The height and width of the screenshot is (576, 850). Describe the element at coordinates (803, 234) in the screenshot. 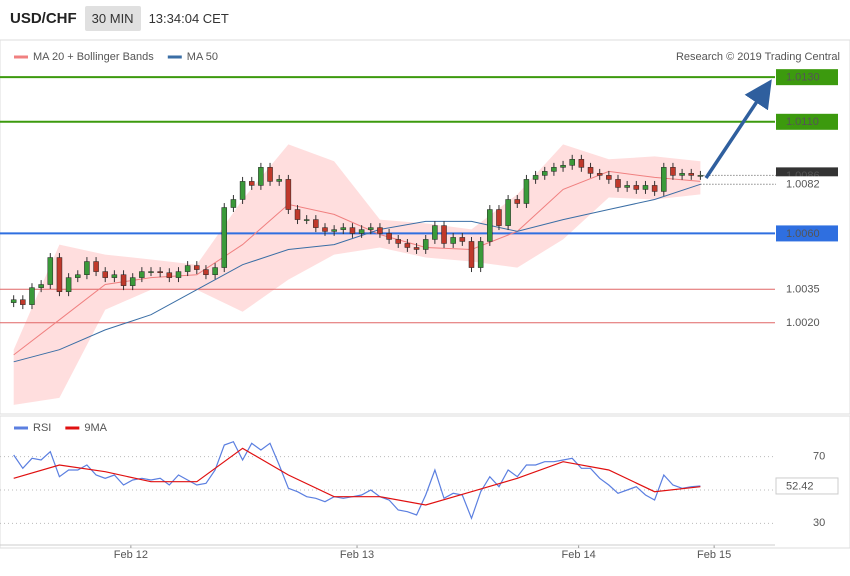

I see `level-label: 1.0060` at that location.